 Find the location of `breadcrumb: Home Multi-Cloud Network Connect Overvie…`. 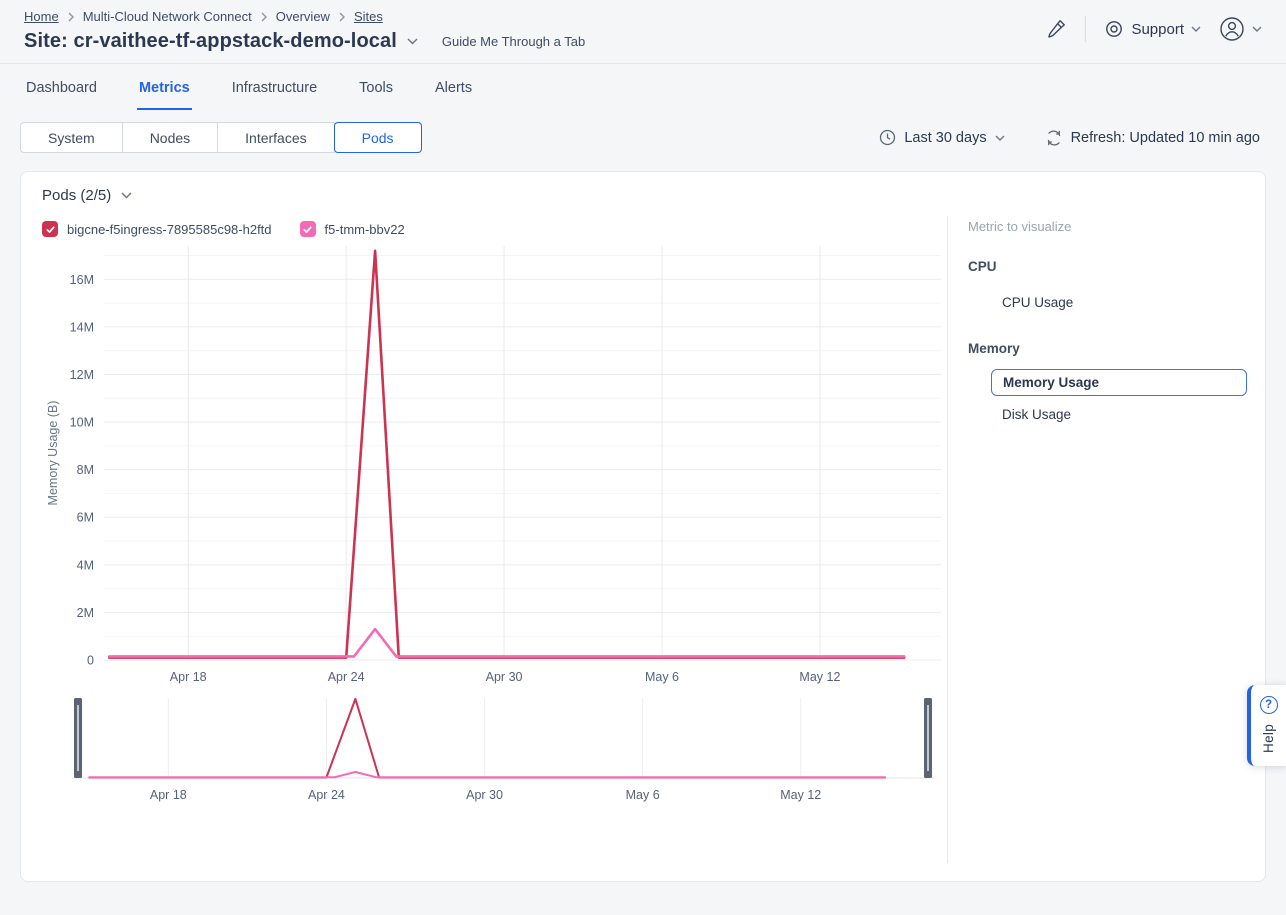

breadcrumb: Home Multi-Cloud Network Connect Overvie… is located at coordinates (643, 16).